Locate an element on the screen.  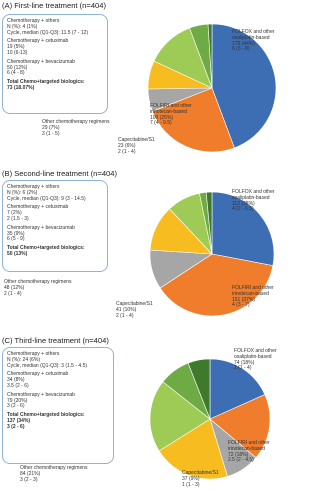
slice-label: Chemotherapy + cetuximab 19 (5%) 10 (6-13) is located at coordinates (55, 47).